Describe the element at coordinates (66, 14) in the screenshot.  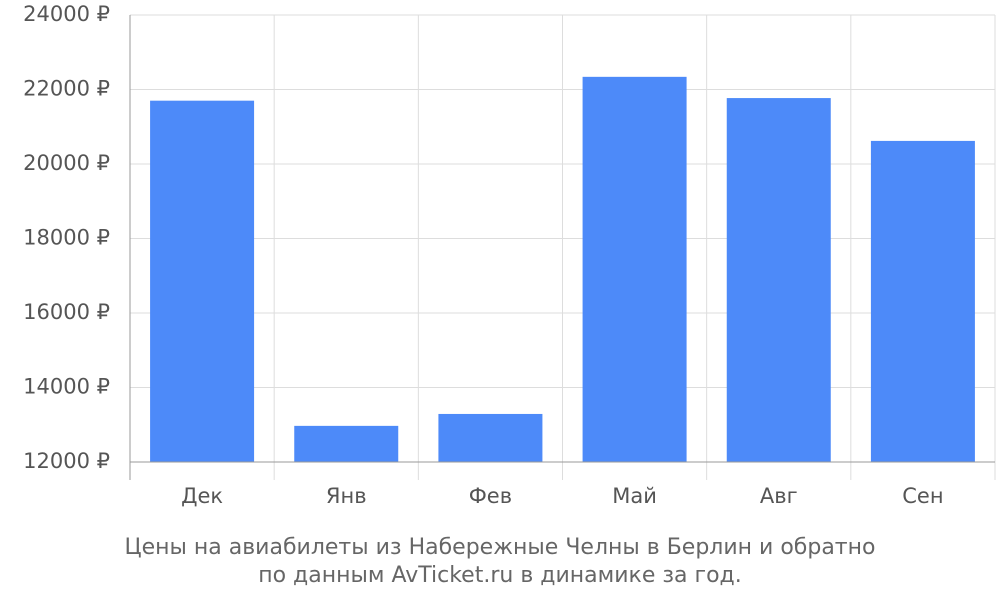
I see `y-tick-label: 24000 ₽` at that location.